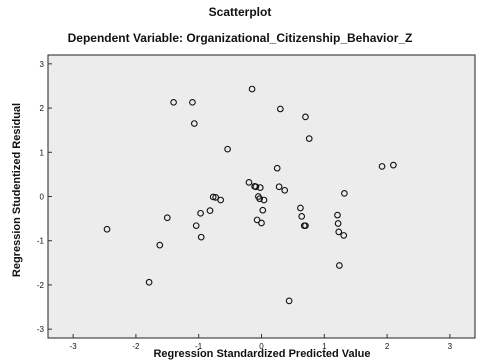 Image resolution: width=479 pixels, height=363 pixels. What do you see at coordinates (199, 346) in the screenshot?
I see `x-tick-label: -1` at bounding box center [199, 346].